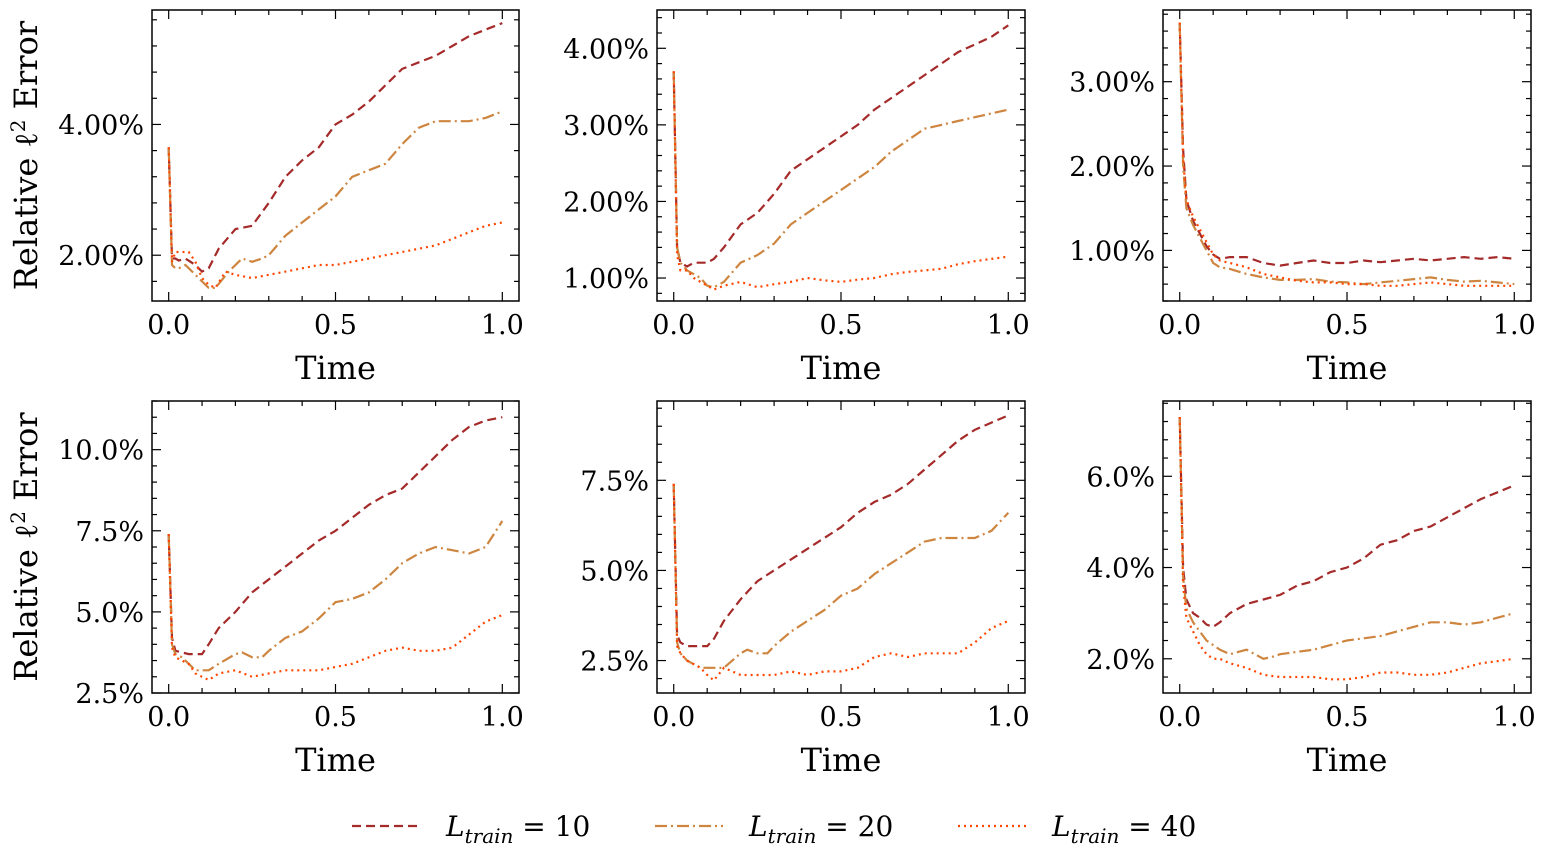 This screenshot has height=867, width=1547. What do you see at coordinates (1123, 829) in the screenshot?
I see `legend-label: Ltrain = 40` at bounding box center [1123, 829].